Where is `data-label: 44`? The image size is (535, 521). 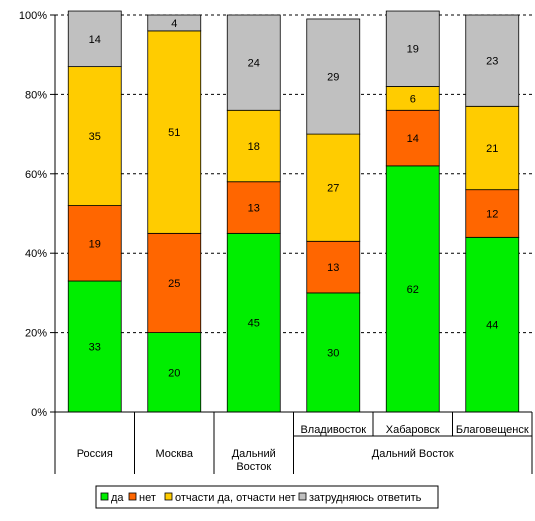
data-label: 44 is located at coordinates (492, 326).